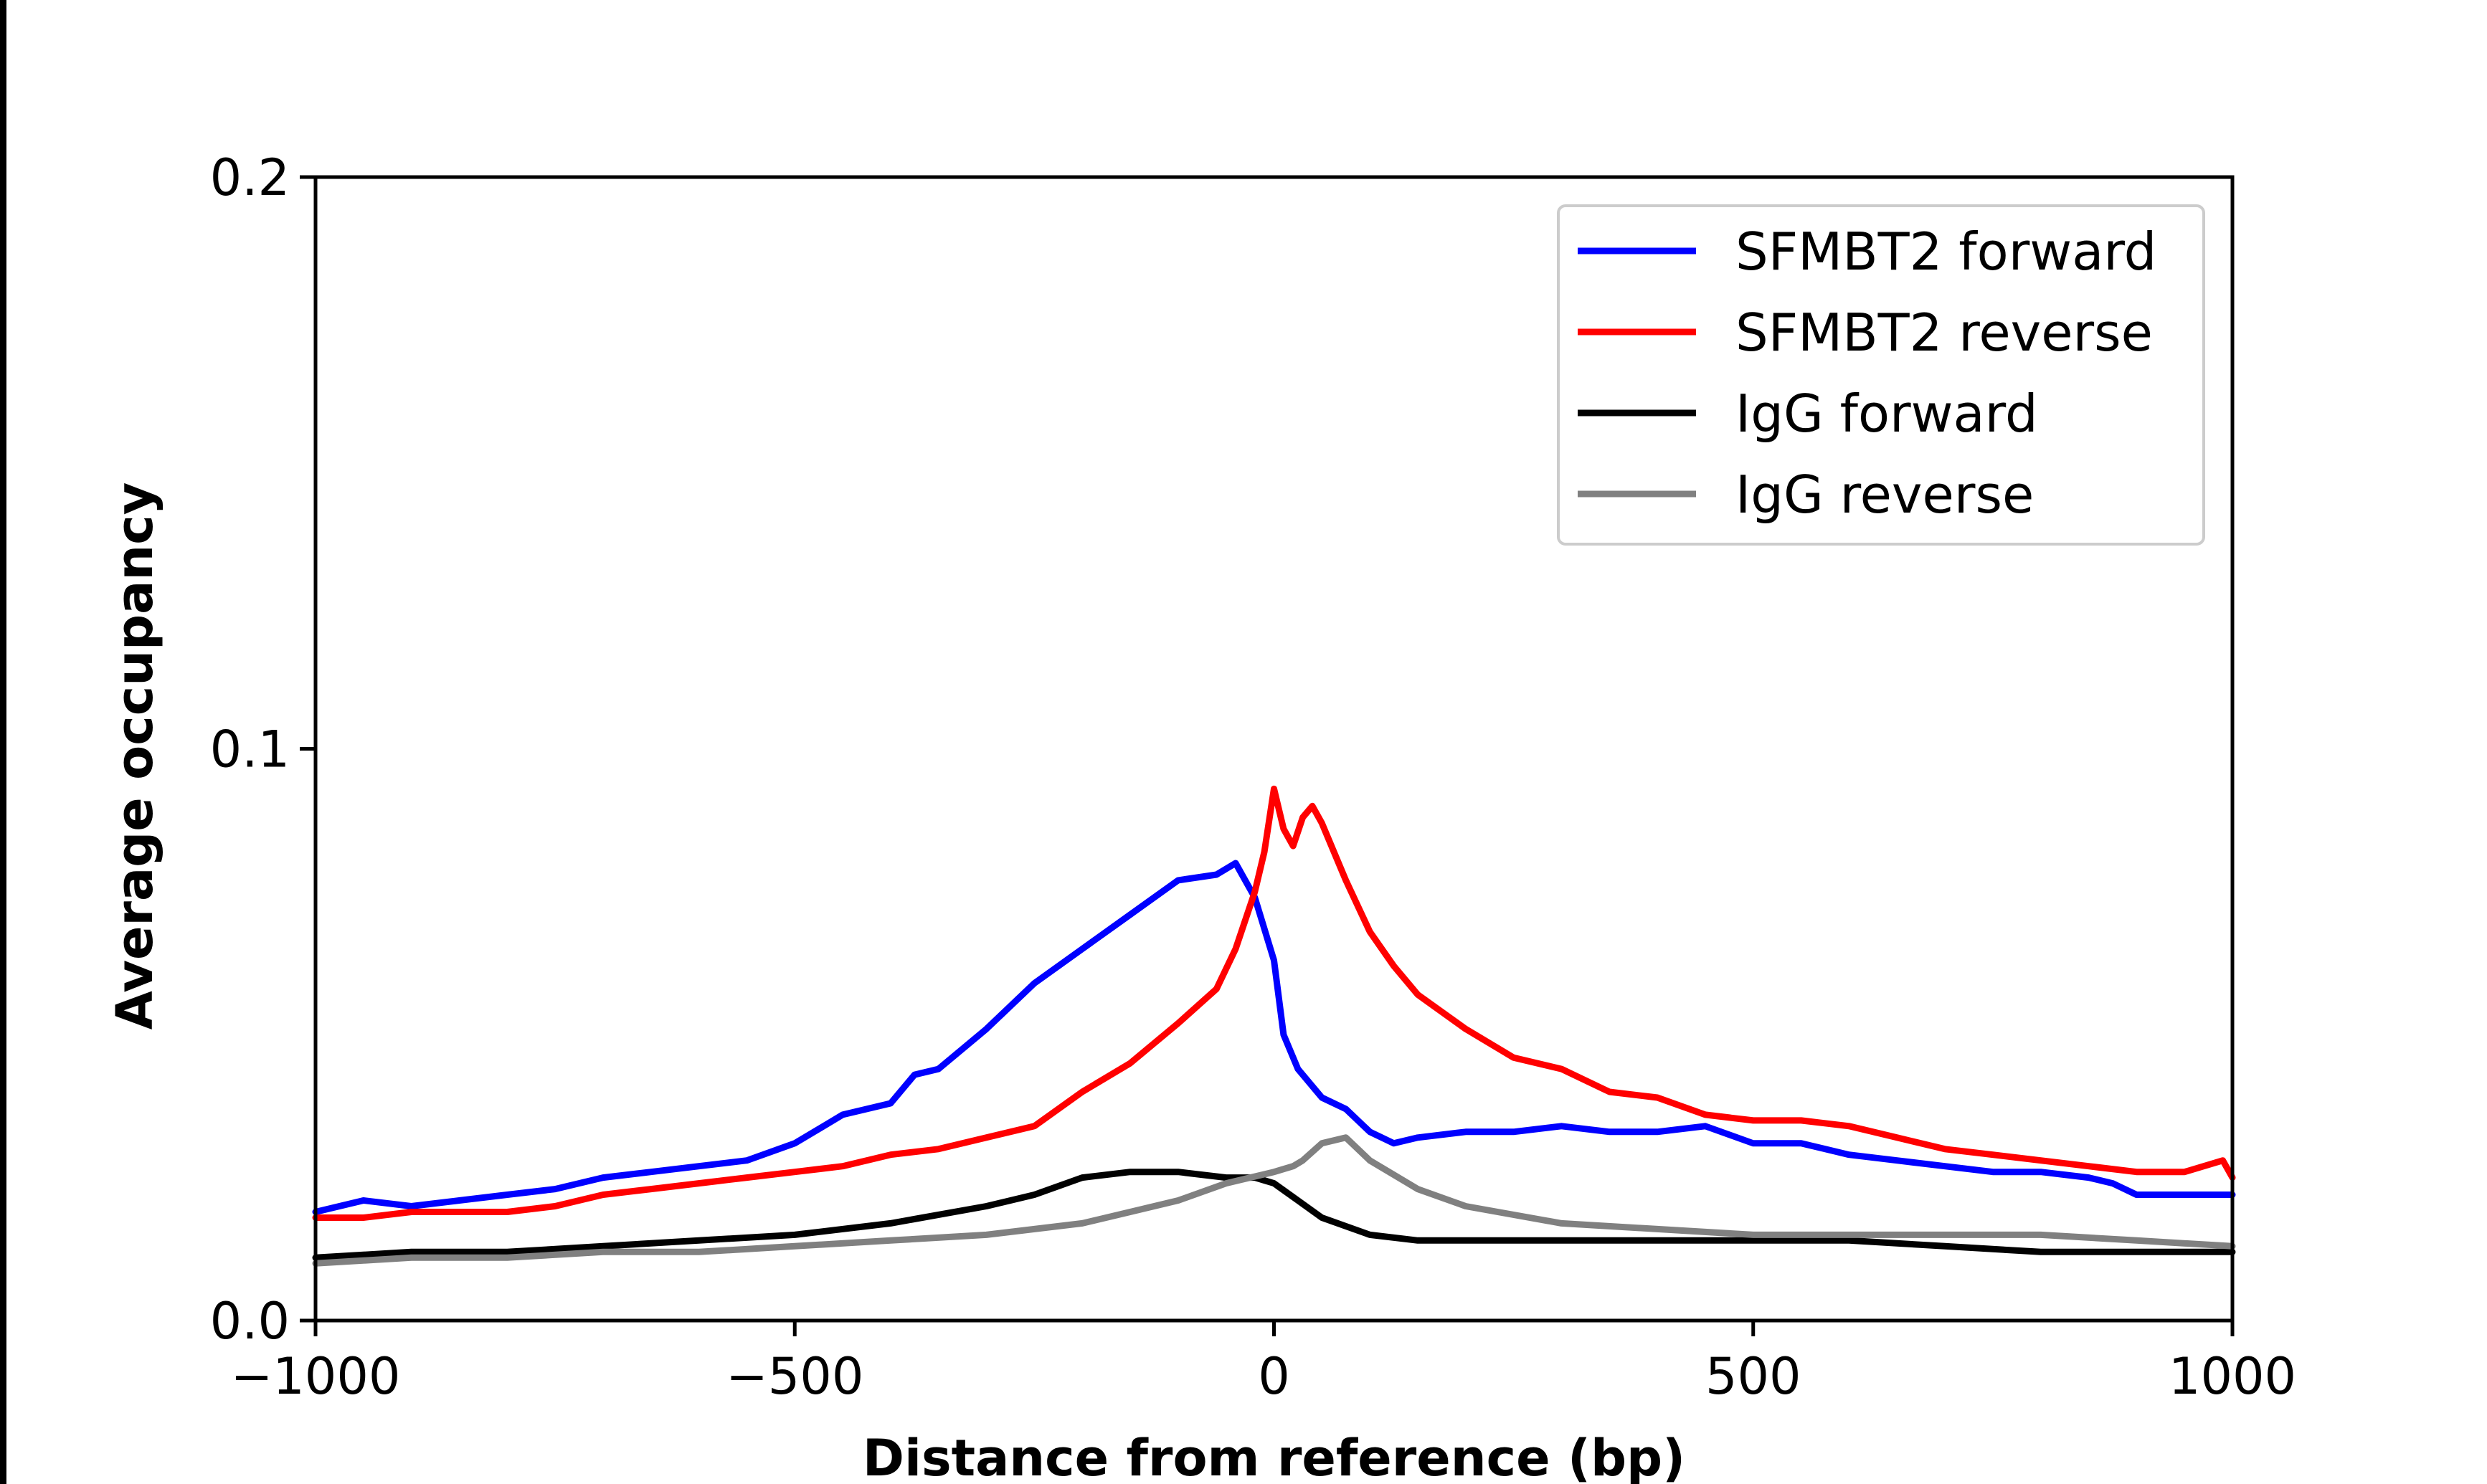  I want to click on legend-label: SFMBT2 forward, so click(1946, 252).